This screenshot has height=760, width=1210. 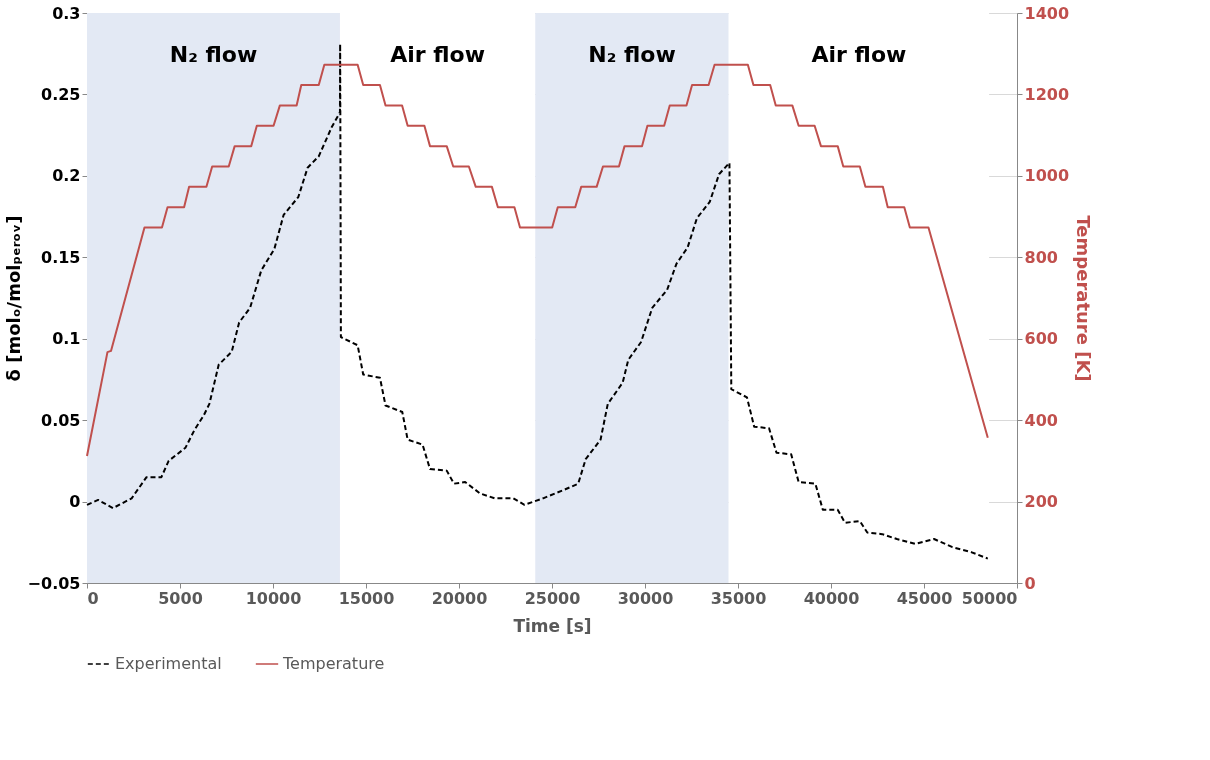 I want to click on x-tick-label: 35000, so click(x=738, y=598).